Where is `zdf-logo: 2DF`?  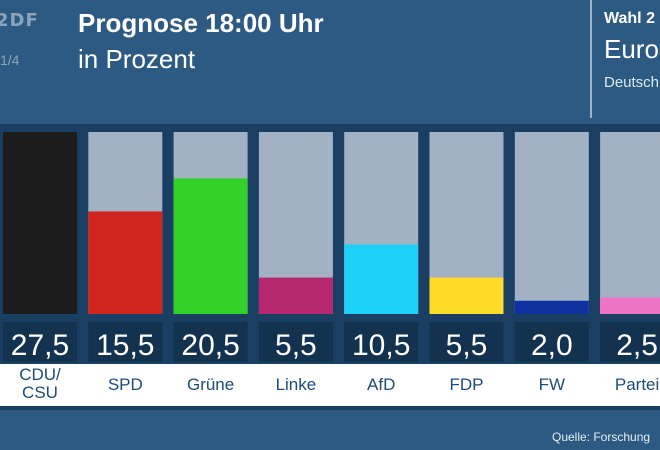 zdf-logo: 2DF is located at coordinates (19, 20).